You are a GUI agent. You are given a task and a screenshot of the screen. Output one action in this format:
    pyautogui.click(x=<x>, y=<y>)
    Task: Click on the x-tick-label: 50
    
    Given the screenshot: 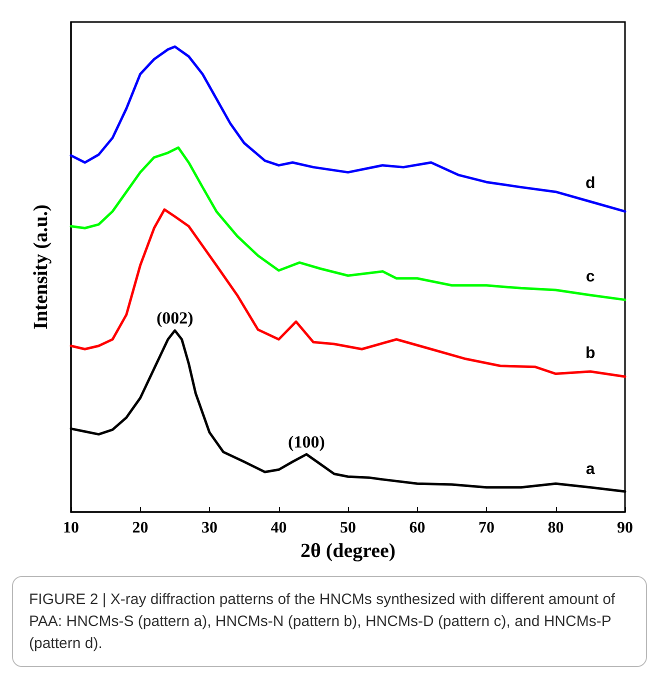 What is the action you would take?
    pyautogui.click(x=348, y=528)
    